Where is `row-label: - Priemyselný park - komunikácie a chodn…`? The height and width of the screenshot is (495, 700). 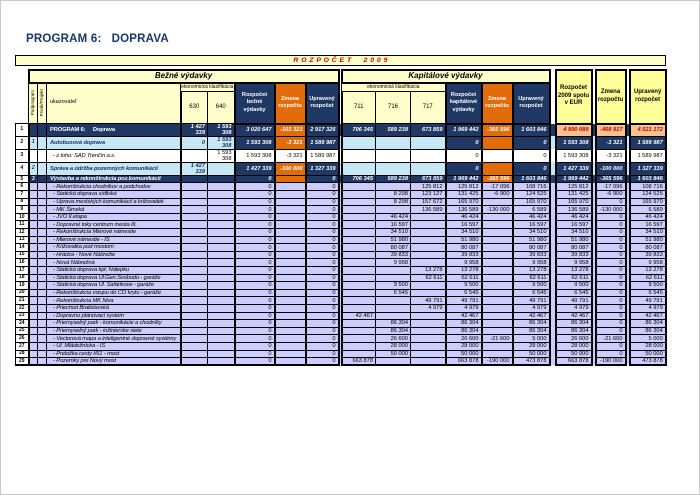 row-label: - Priemyselný park - komunikácie a chodn… is located at coordinates (113, 323).